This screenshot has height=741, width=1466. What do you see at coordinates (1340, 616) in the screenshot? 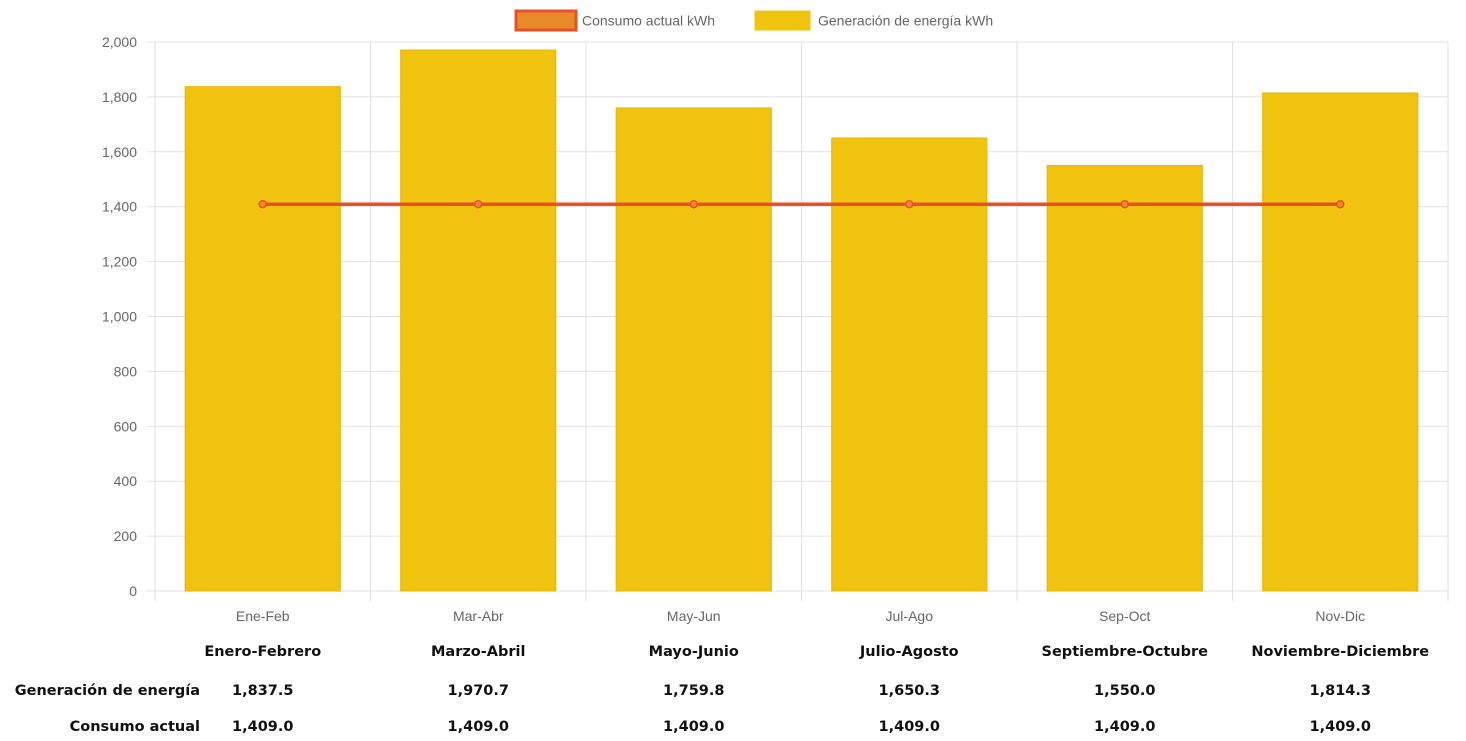
I see `x-tick-label: Nov-Dic` at bounding box center [1340, 616].